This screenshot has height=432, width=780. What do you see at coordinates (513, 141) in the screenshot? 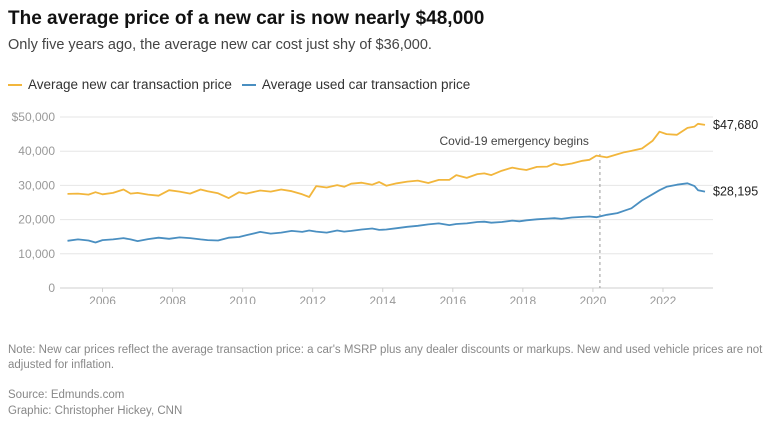
I see `covid-annotation-label: Covid-19 emergency begins` at bounding box center [513, 141].